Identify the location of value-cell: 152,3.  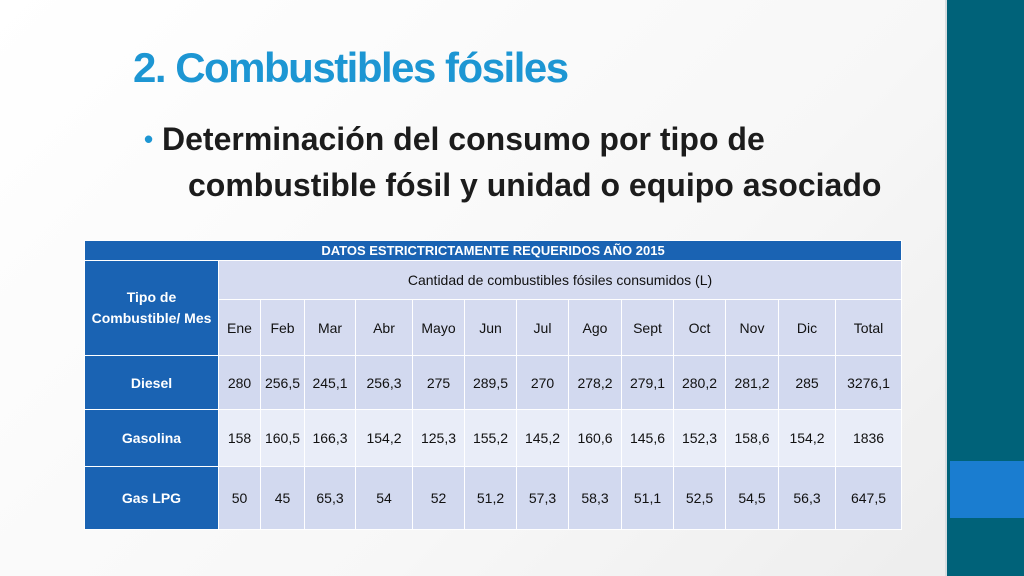
(699, 438).